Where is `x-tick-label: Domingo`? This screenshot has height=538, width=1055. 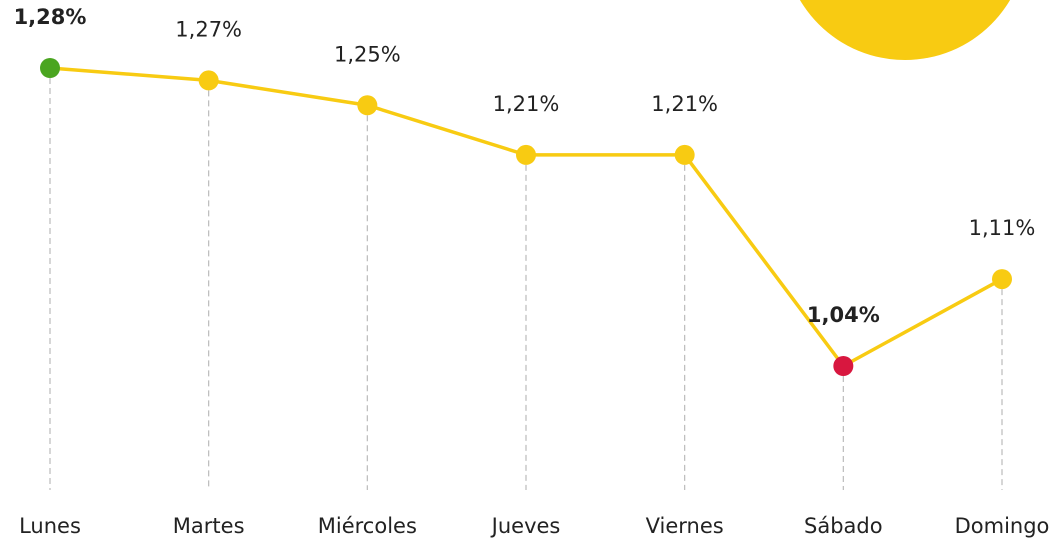
x-tick-label: Domingo is located at coordinates (1002, 526).